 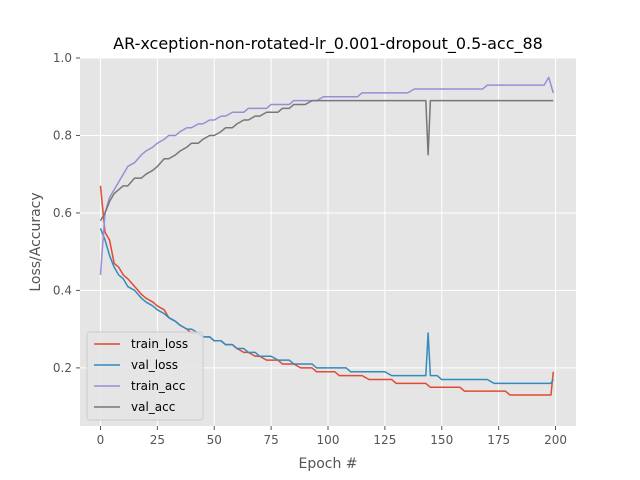 I want to click on legend-box, so click(x=145, y=376).